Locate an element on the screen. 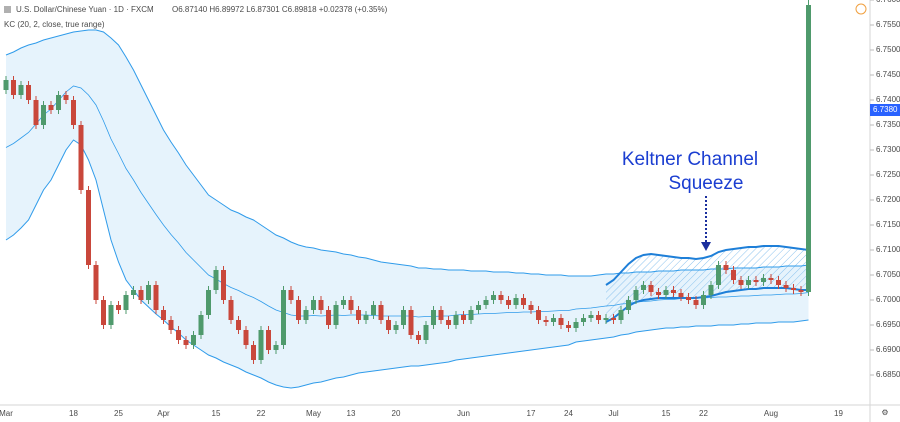 The image size is (900, 422). y-tick-label: 6.7500 is located at coordinates (888, 49).